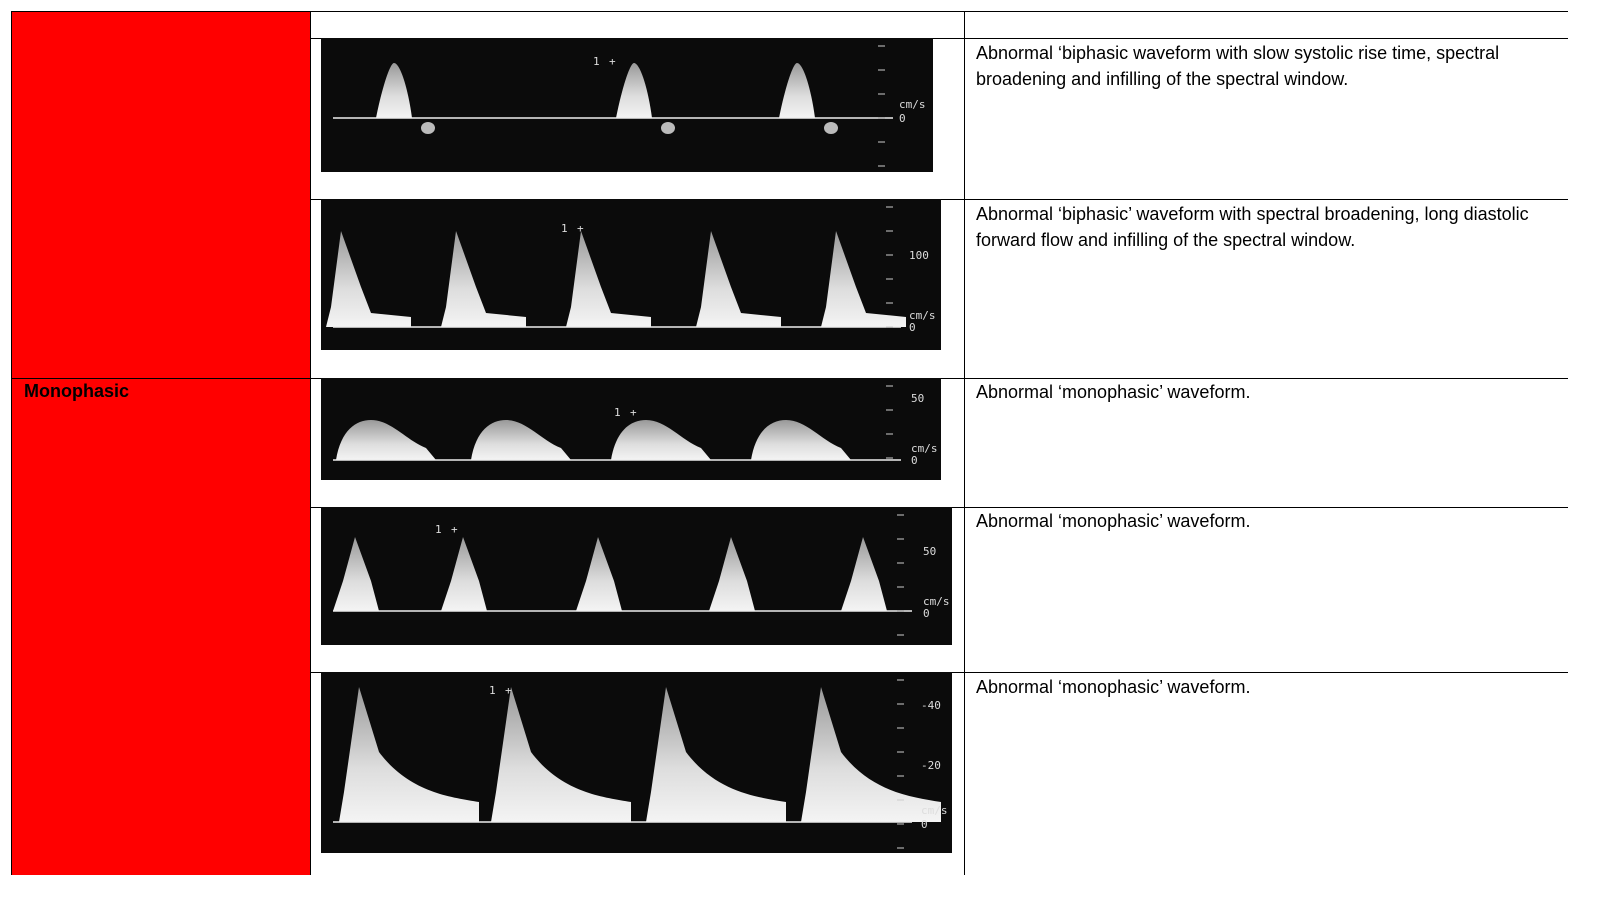 The height and width of the screenshot is (905, 1621). Describe the element at coordinates (77, 391) in the screenshot. I see `category-label: Monophasic` at that location.